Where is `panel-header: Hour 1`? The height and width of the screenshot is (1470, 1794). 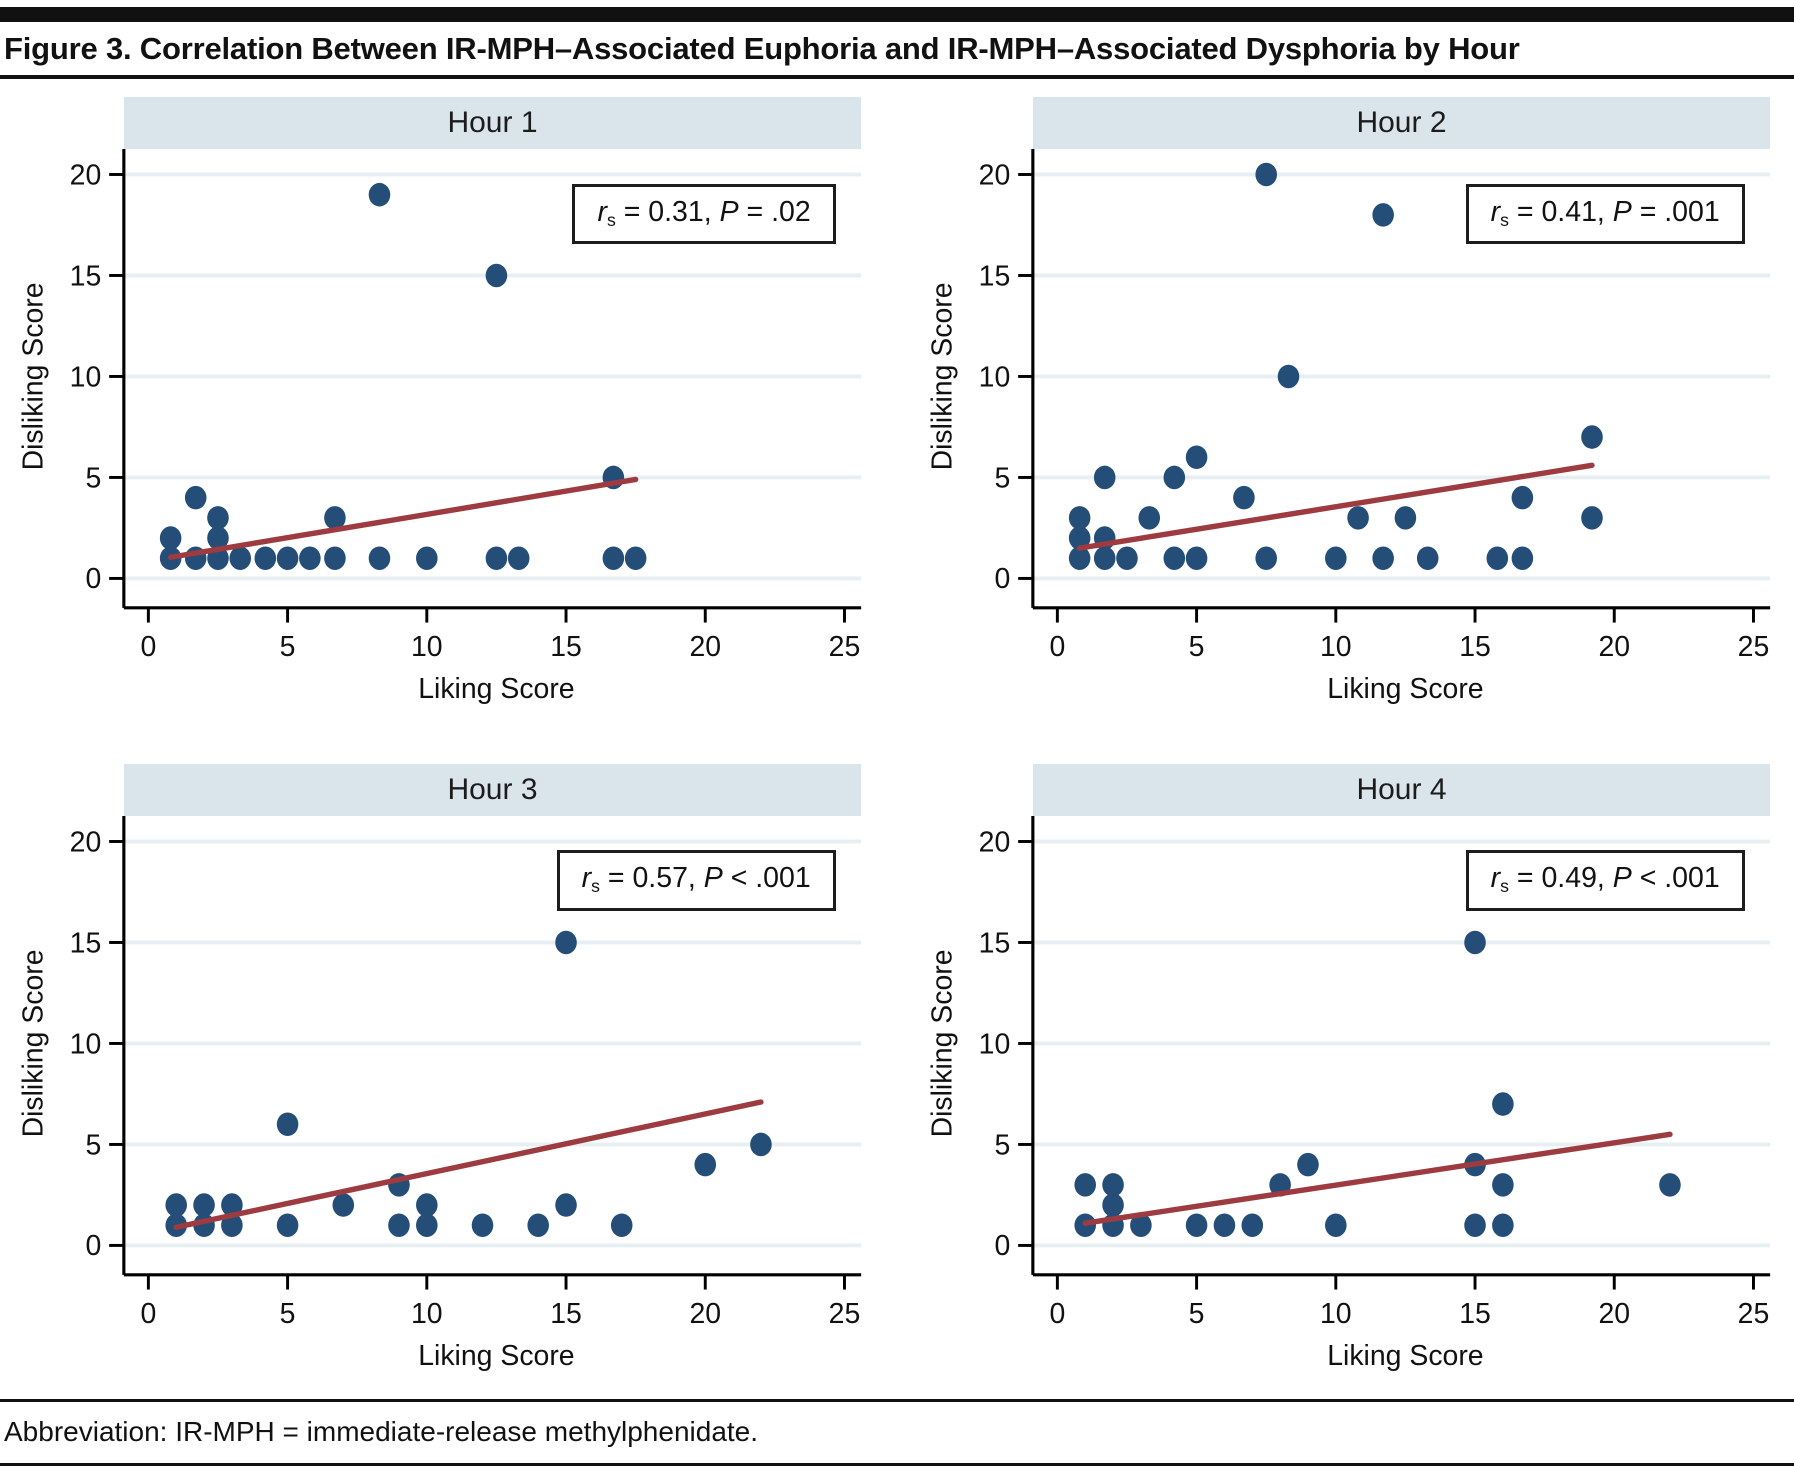
panel-header: Hour 1 is located at coordinates (492, 123).